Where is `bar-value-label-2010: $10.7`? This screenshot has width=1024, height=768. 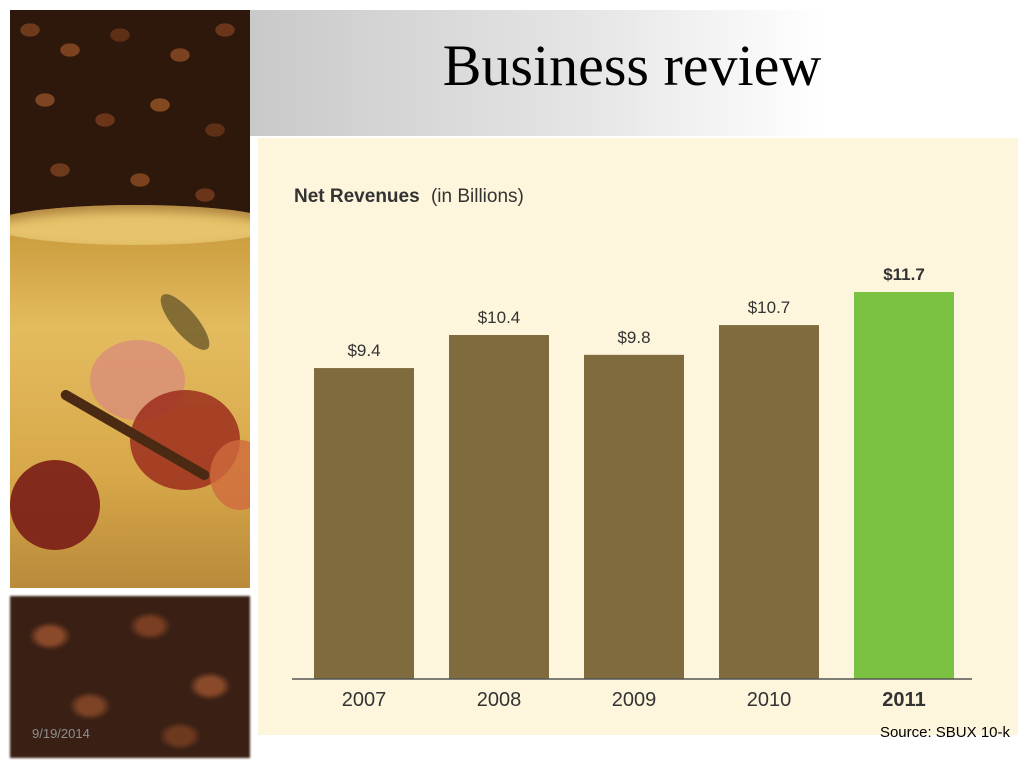
bar-value-label-2010: $10.7 is located at coordinates (769, 307).